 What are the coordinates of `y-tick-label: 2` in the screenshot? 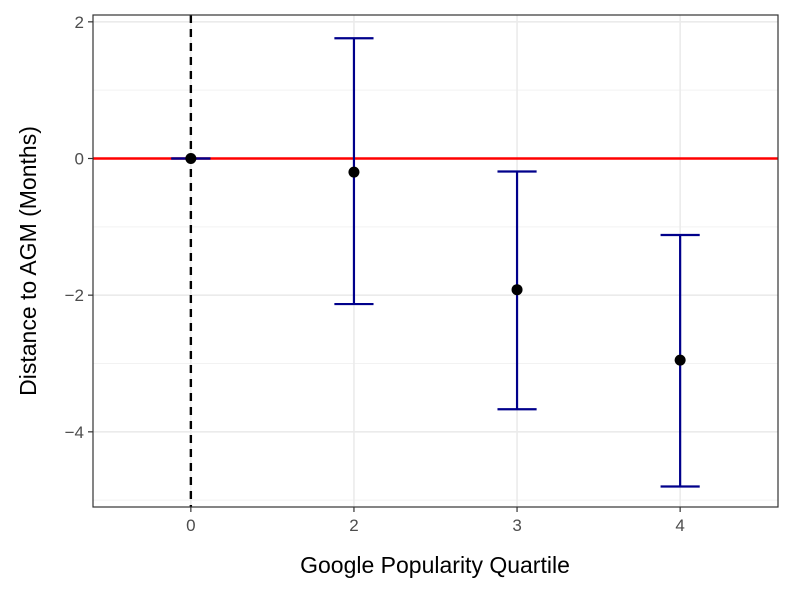 It's located at (79, 22).